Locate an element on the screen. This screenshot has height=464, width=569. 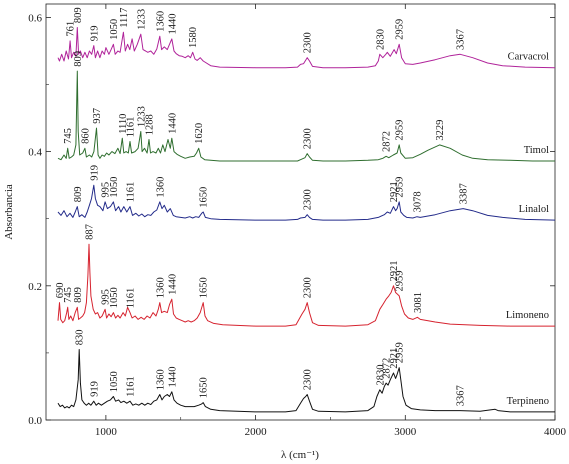
series-line-linalol is located at coordinates (306, 202).